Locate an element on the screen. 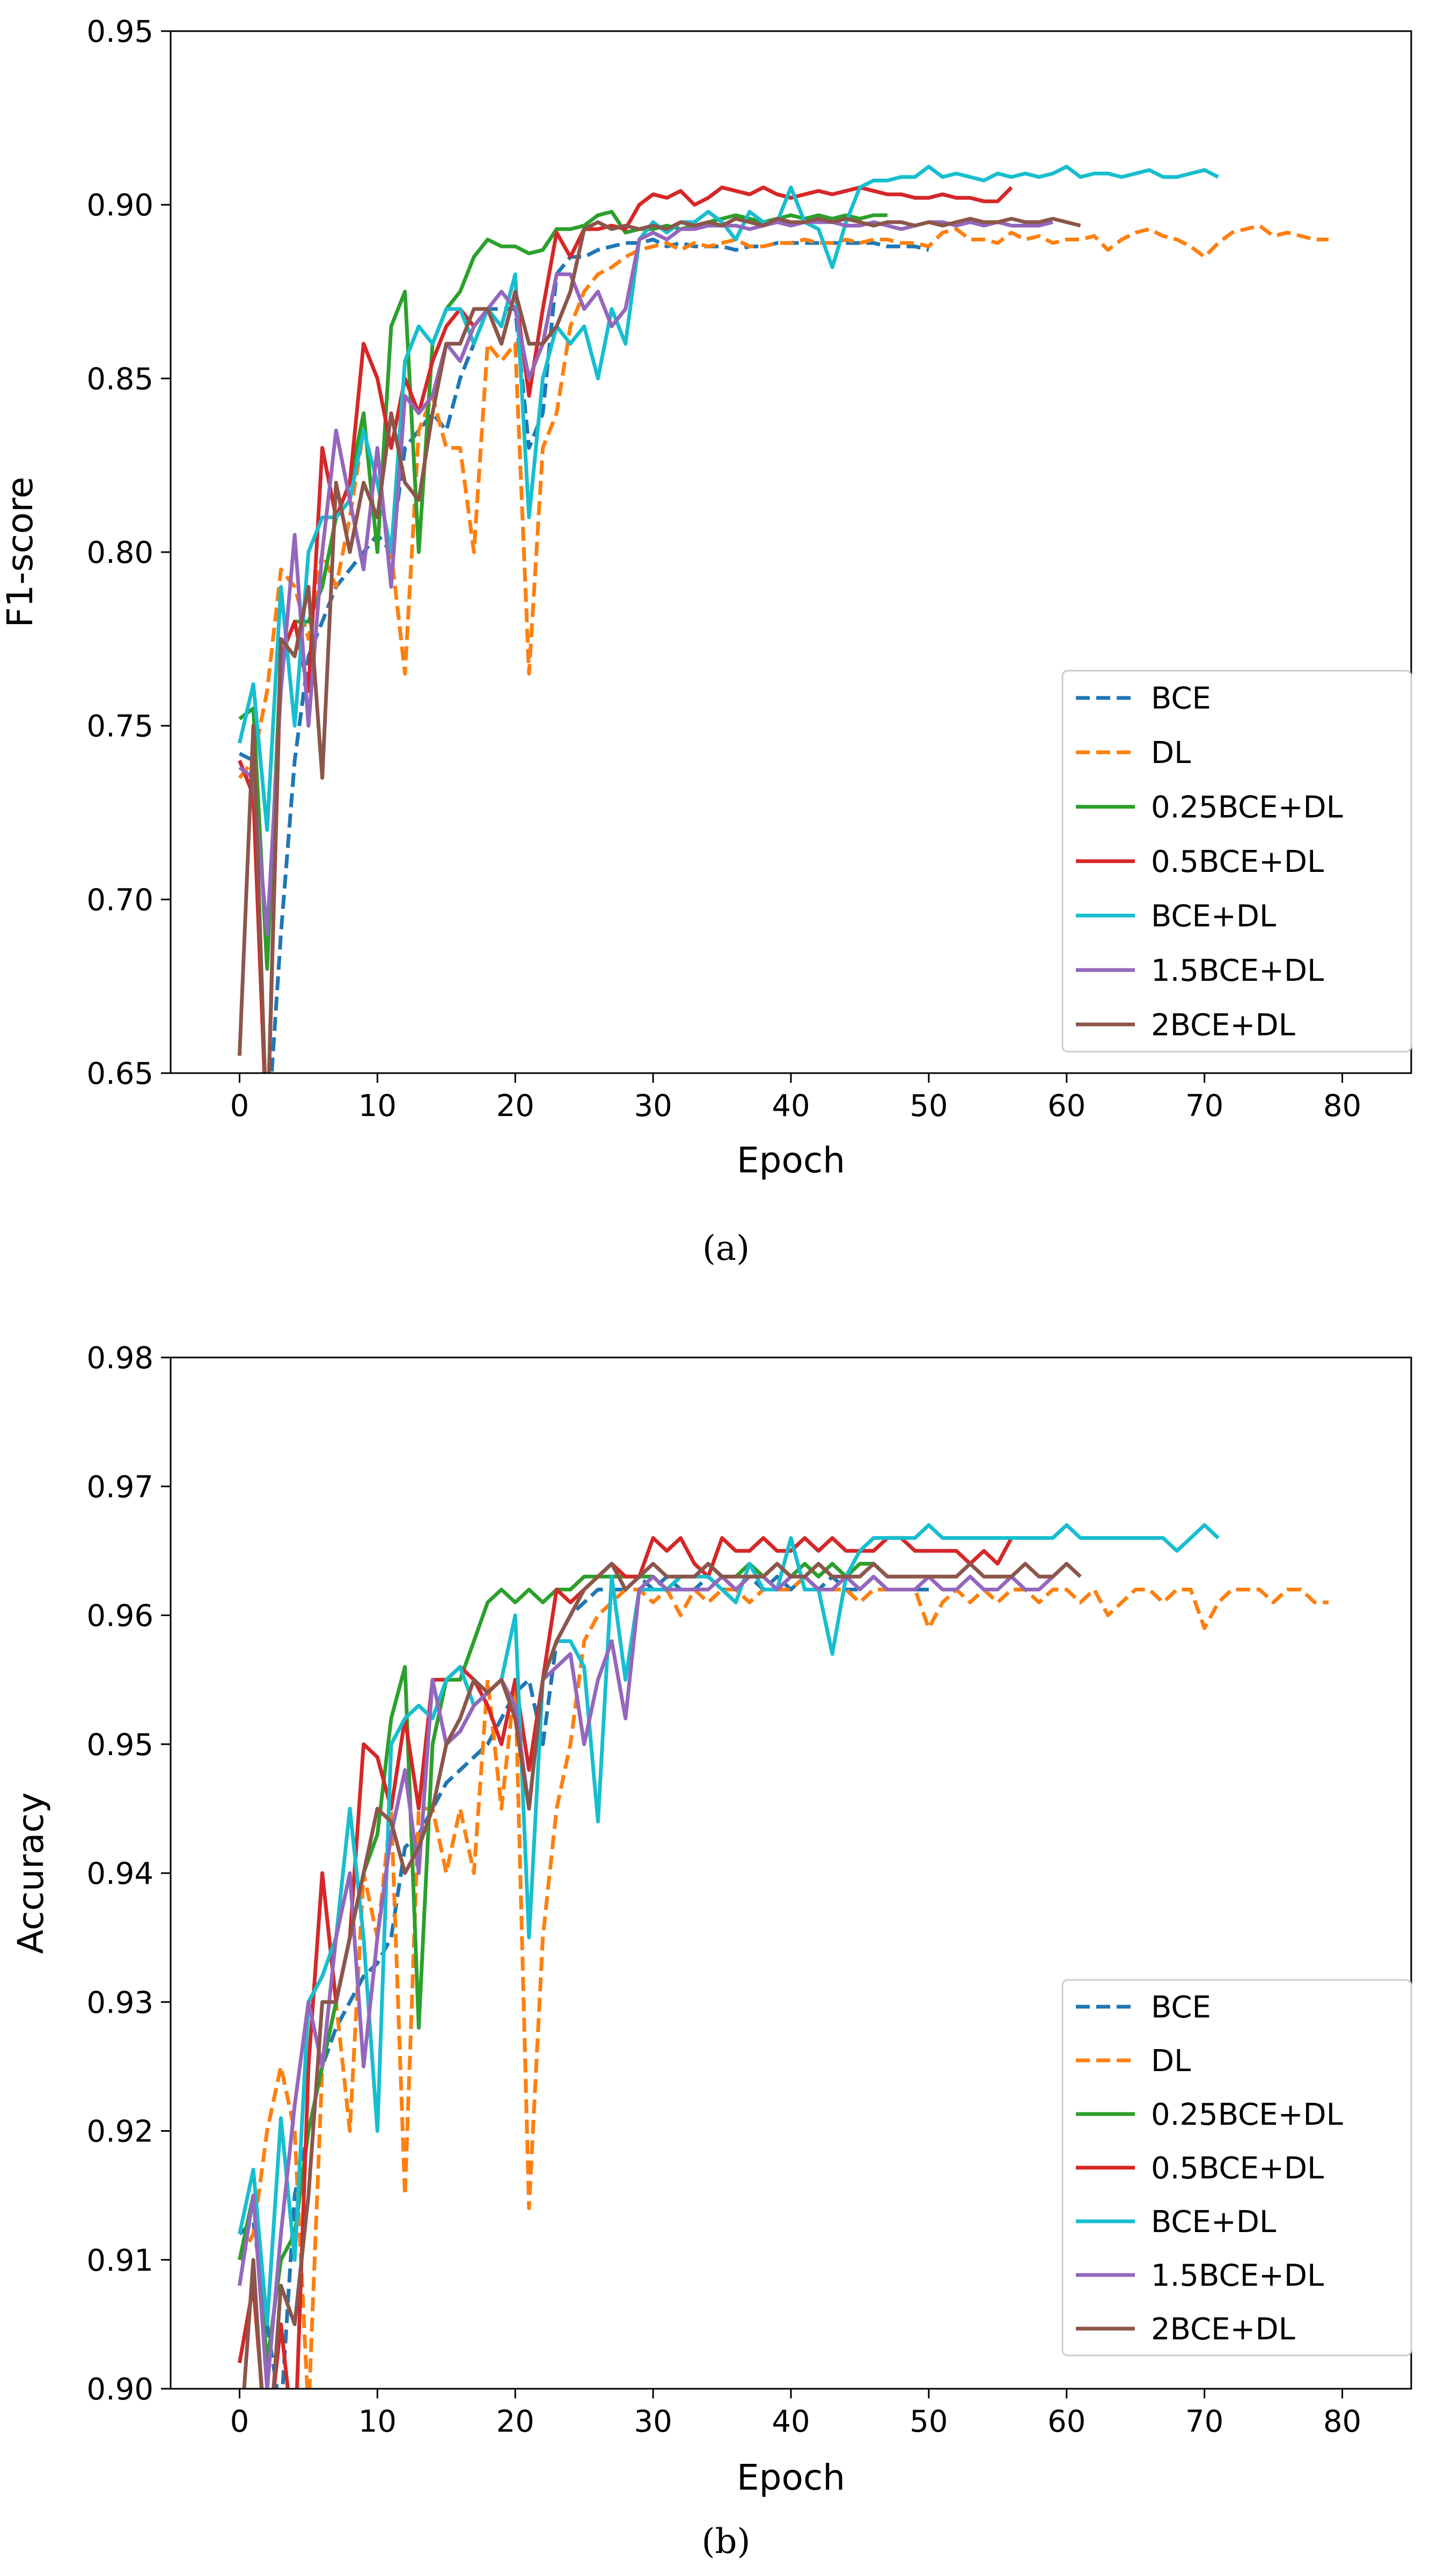  y-tick-label: 0.97 is located at coordinates (119, 1487).